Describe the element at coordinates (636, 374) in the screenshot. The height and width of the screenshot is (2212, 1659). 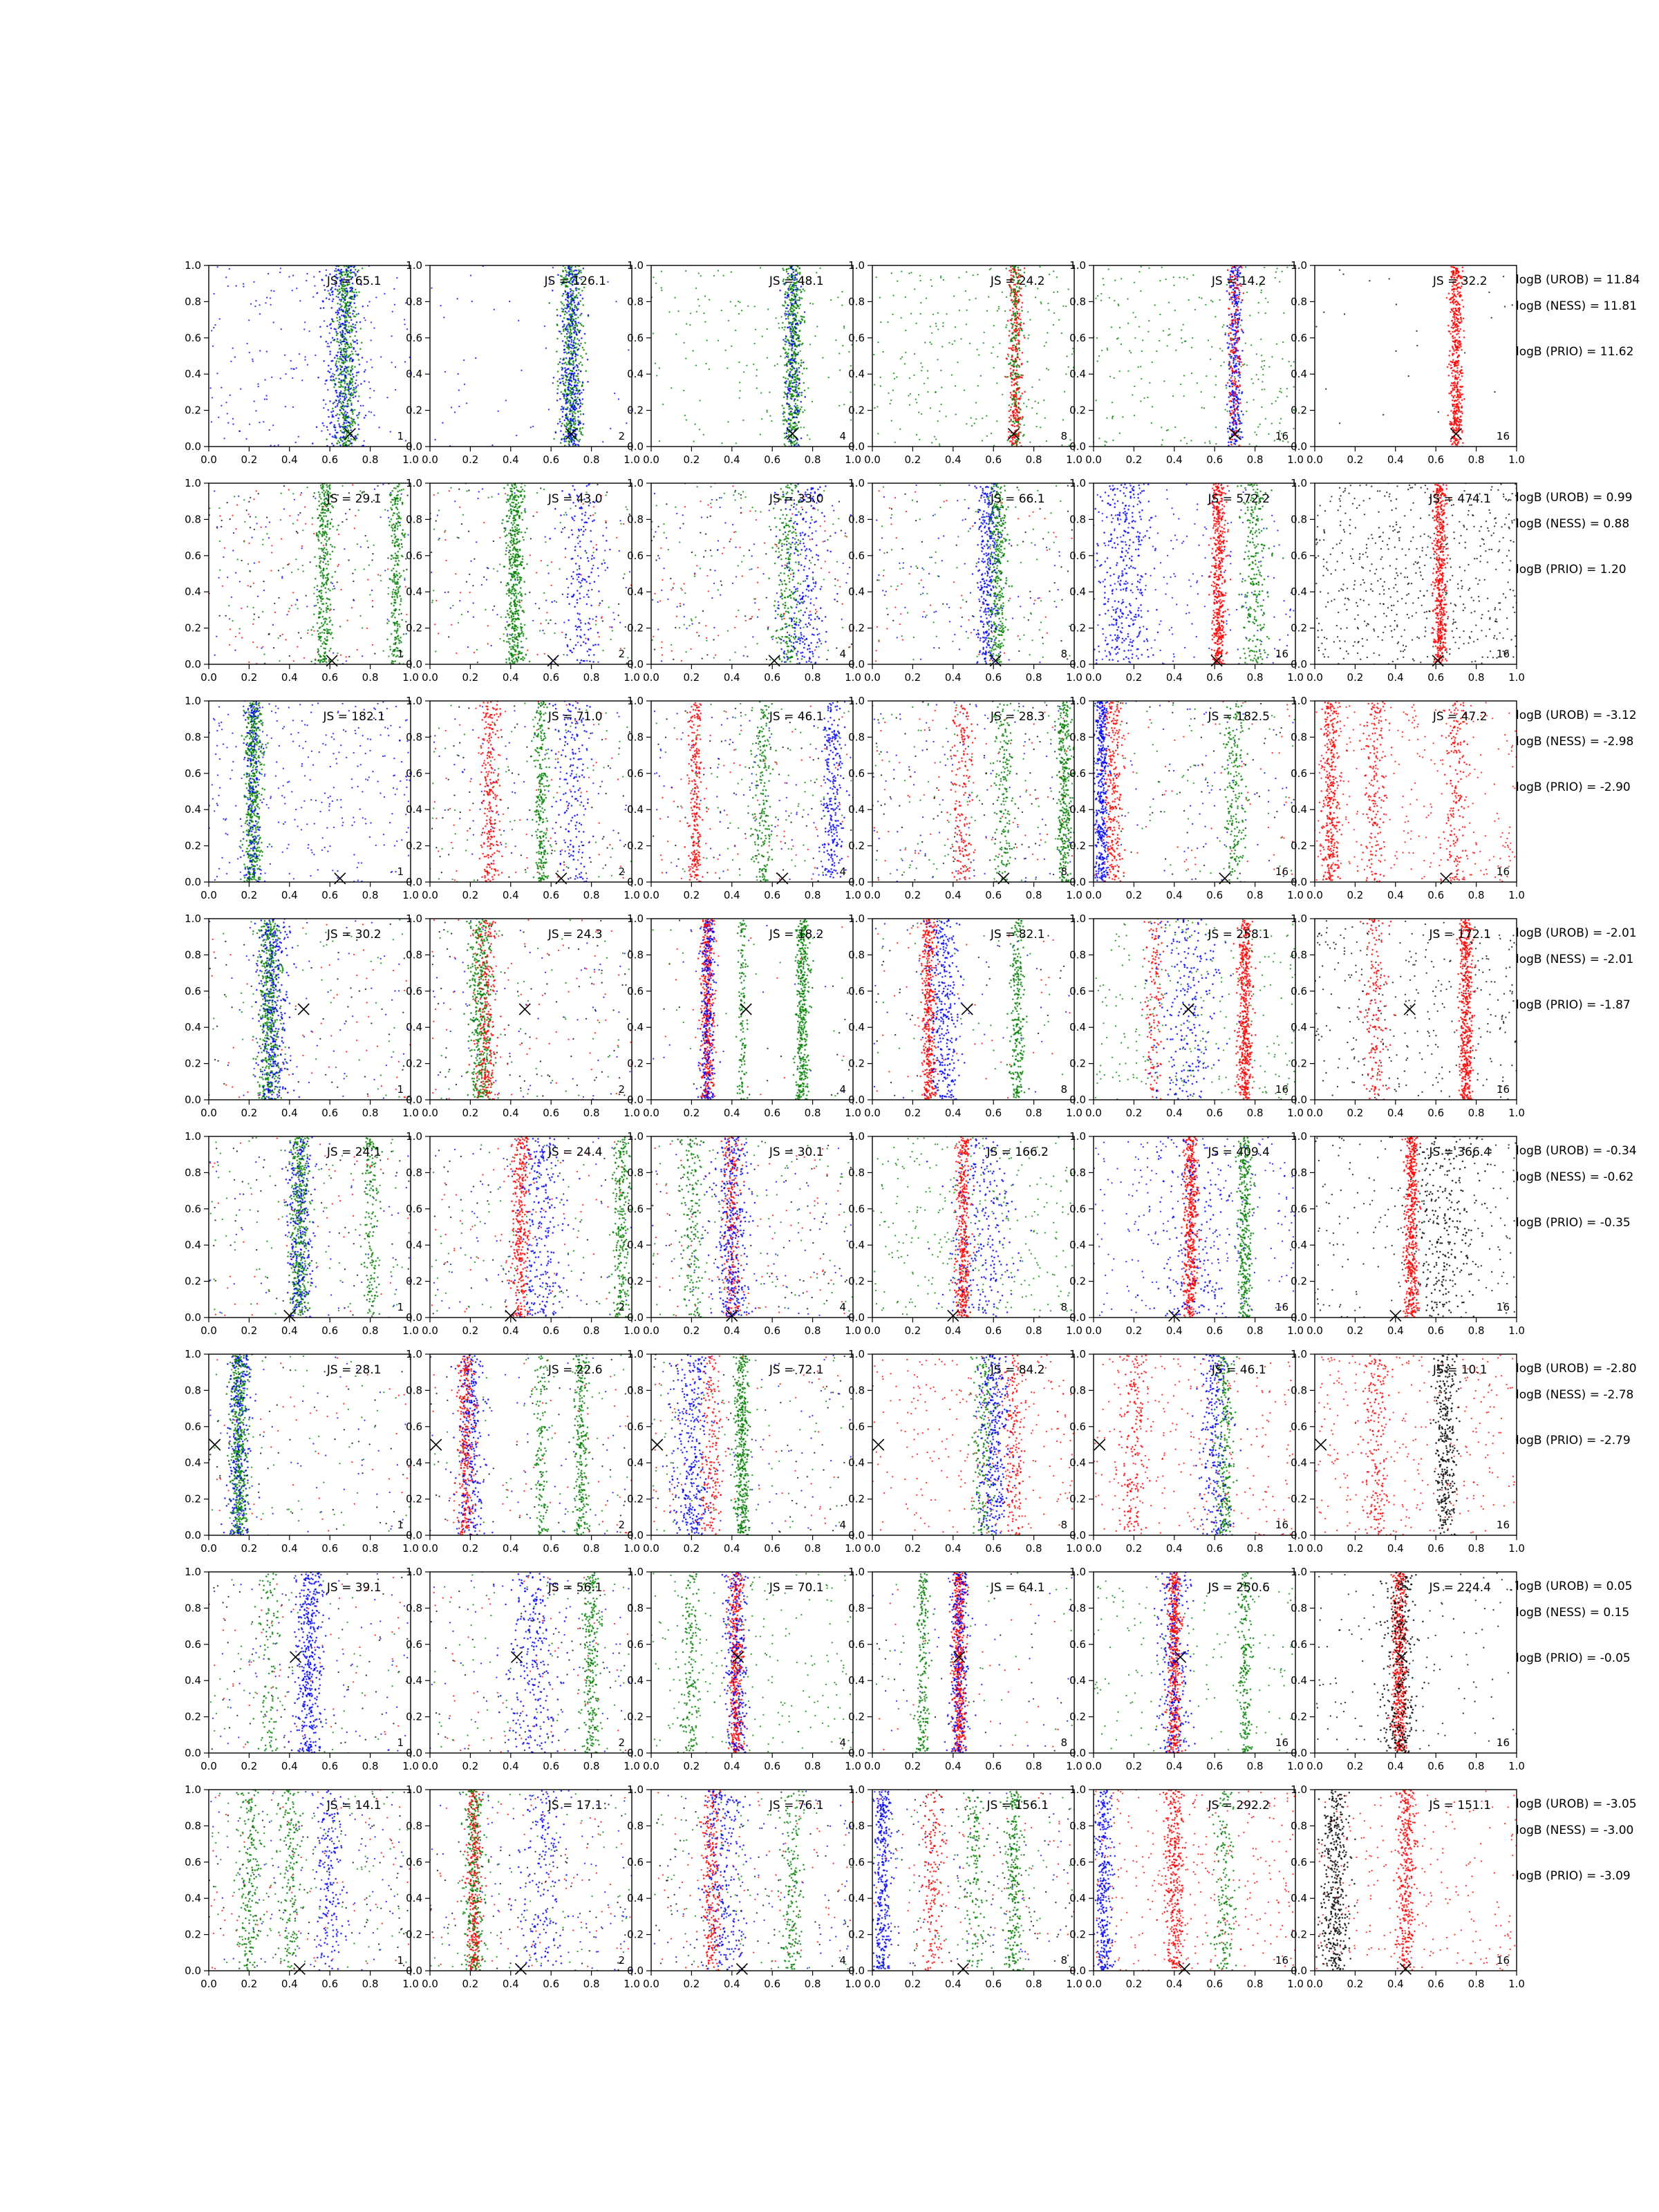
I see `y-tick-label: 0.4` at that location.